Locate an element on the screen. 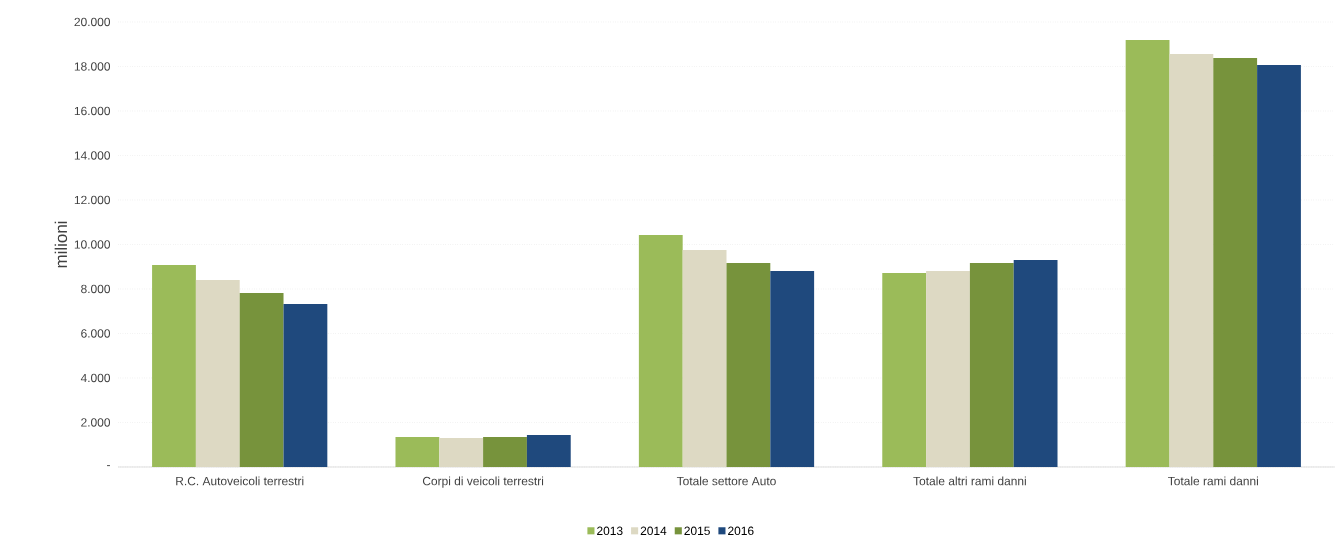  y-tick-label: 20.000 is located at coordinates (92, 22).